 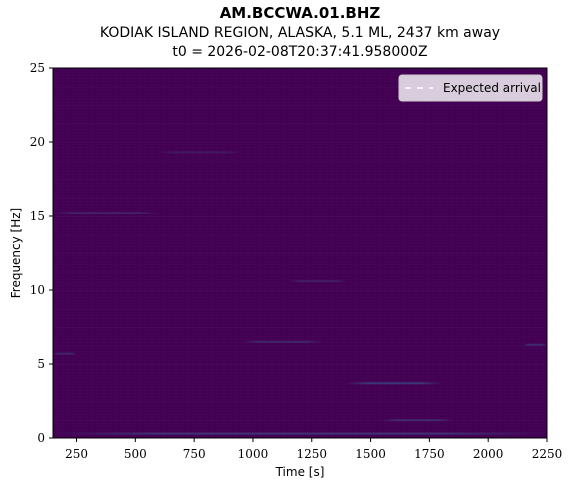 I want to click on x-axis-label: Time [s], so click(x=300, y=472).